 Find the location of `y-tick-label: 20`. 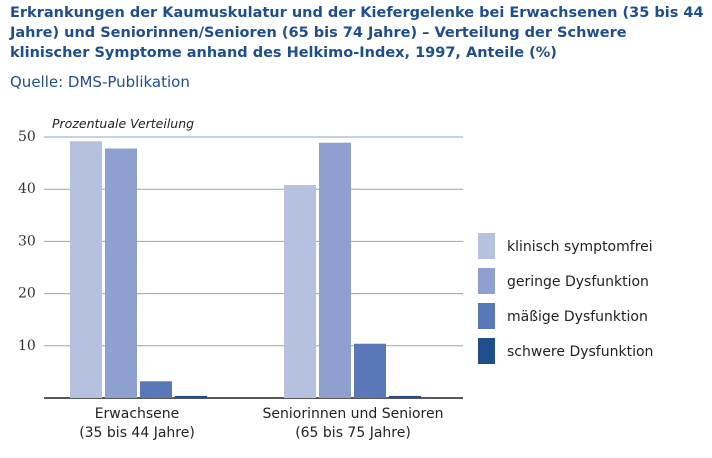

y-tick-label: 20 is located at coordinates (27, 294).